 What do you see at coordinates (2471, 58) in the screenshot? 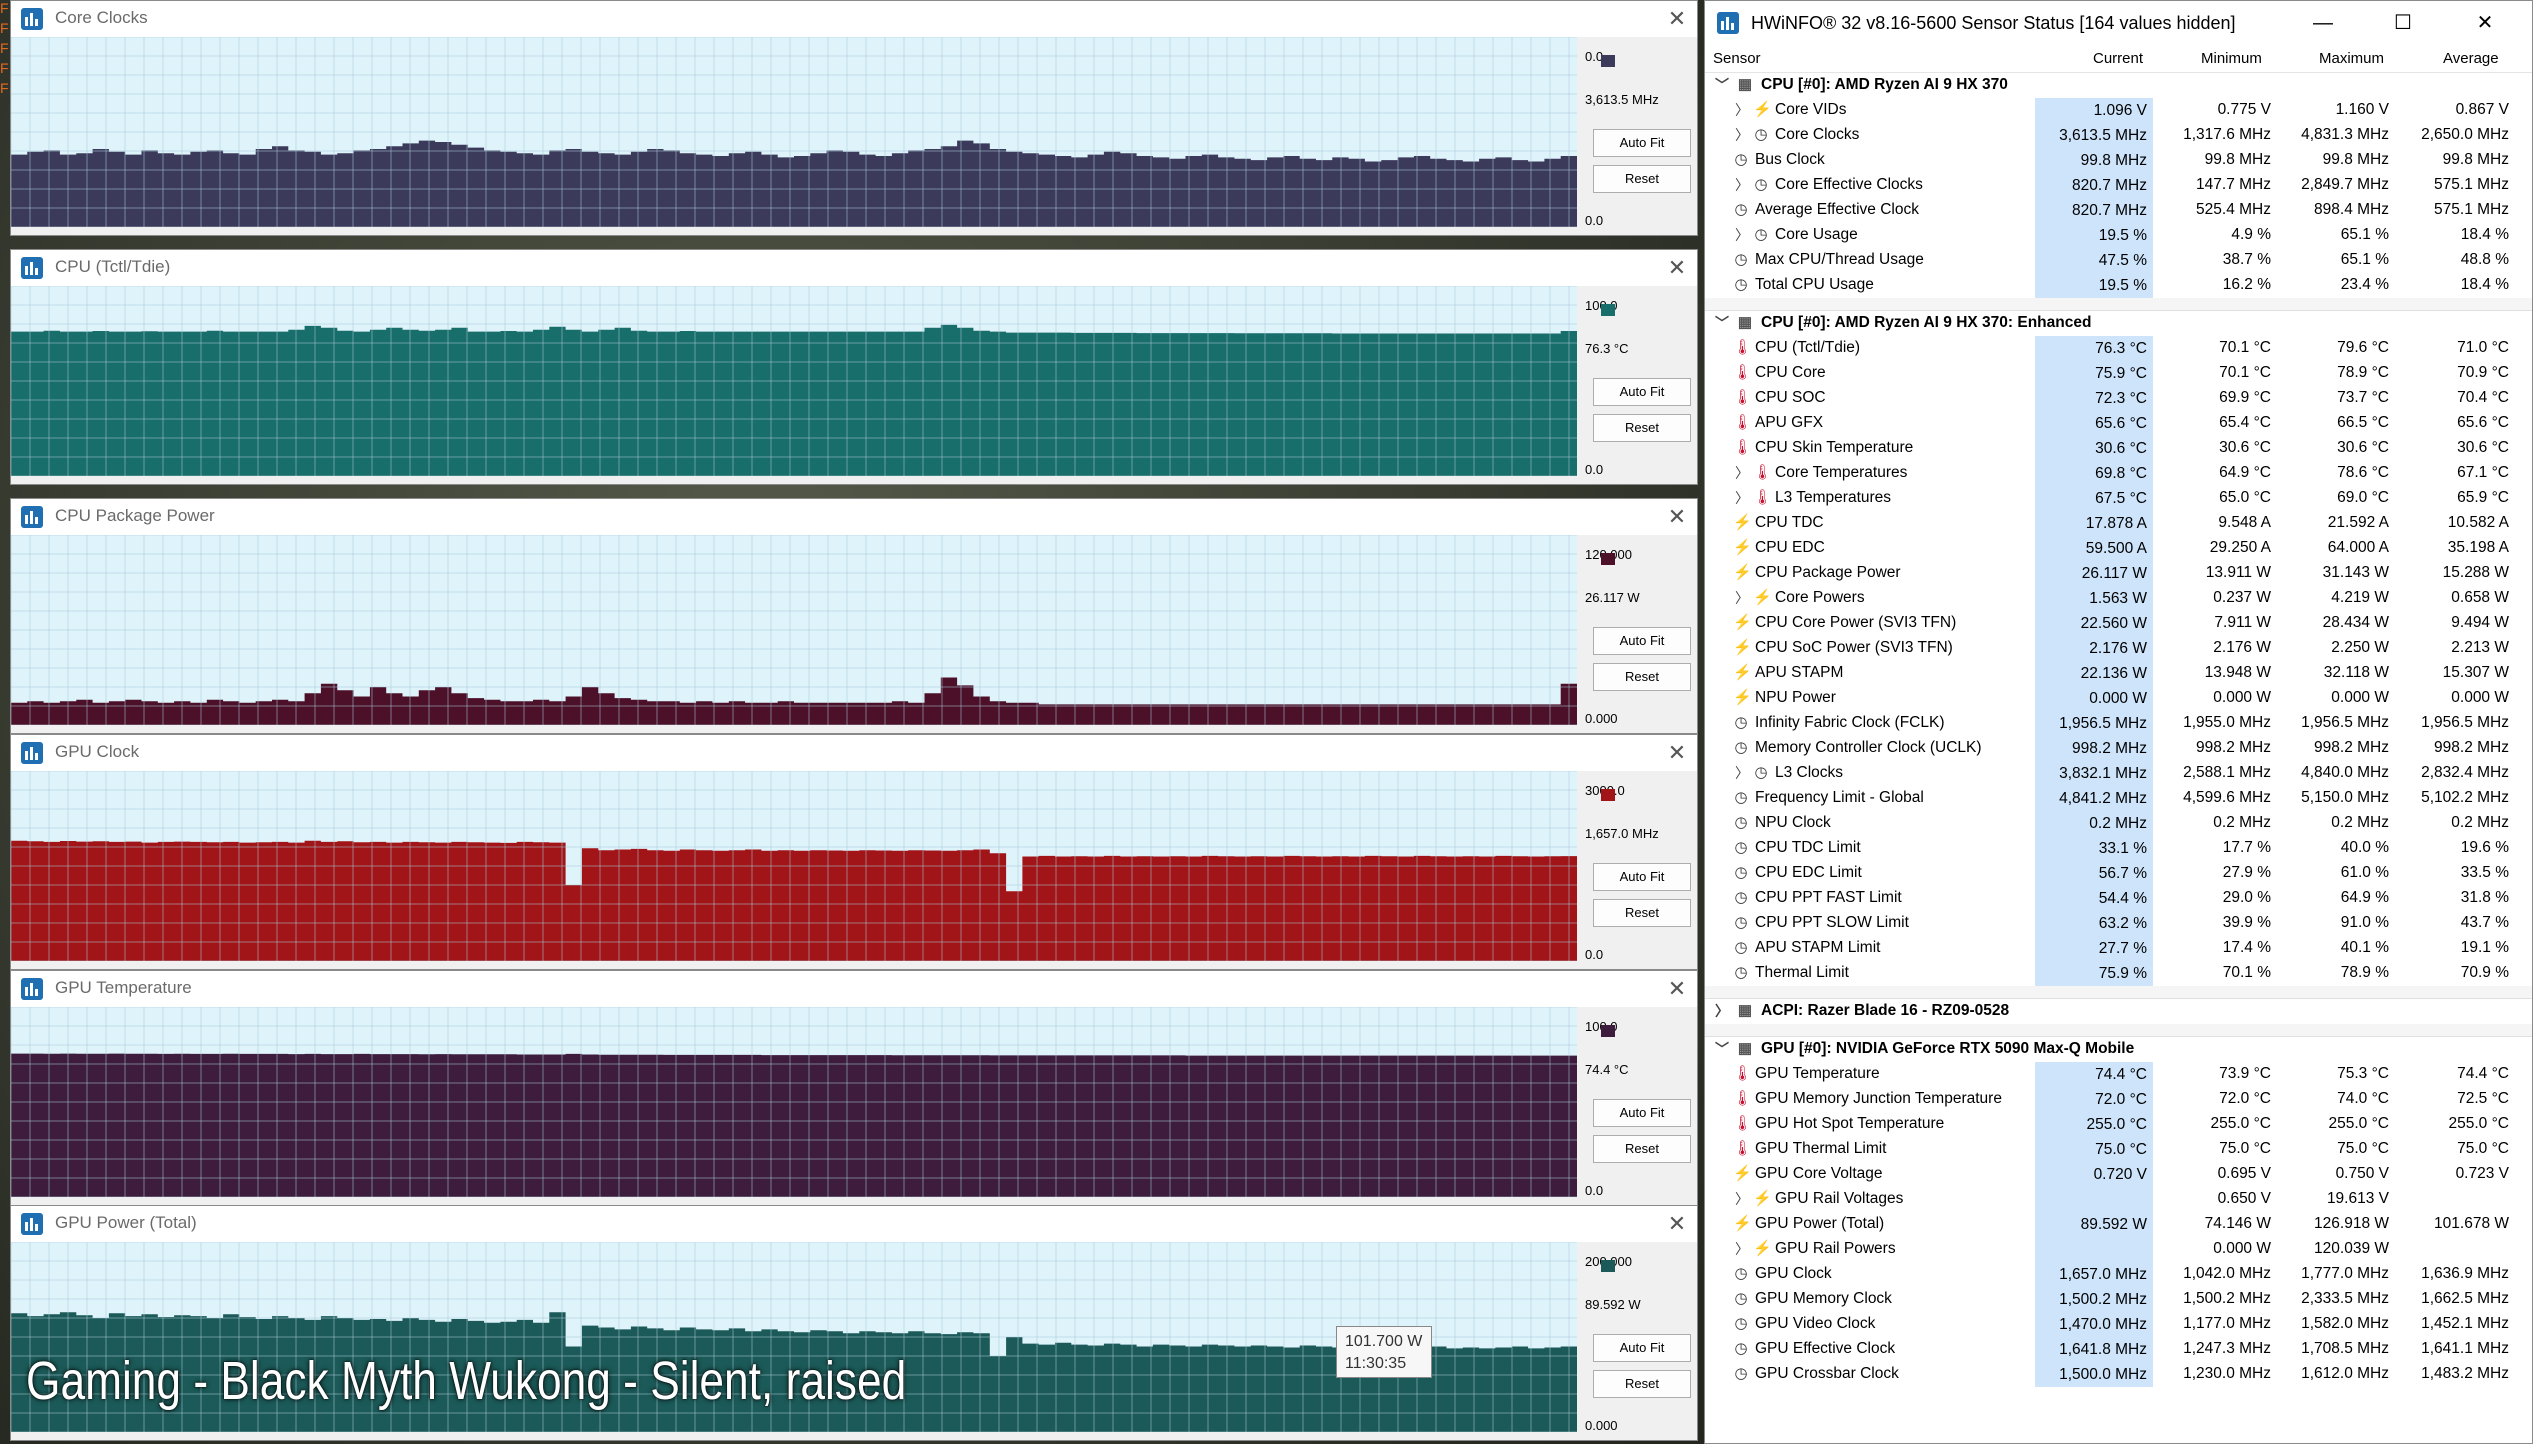
I see `header-average: Average` at bounding box center [2471, 58].